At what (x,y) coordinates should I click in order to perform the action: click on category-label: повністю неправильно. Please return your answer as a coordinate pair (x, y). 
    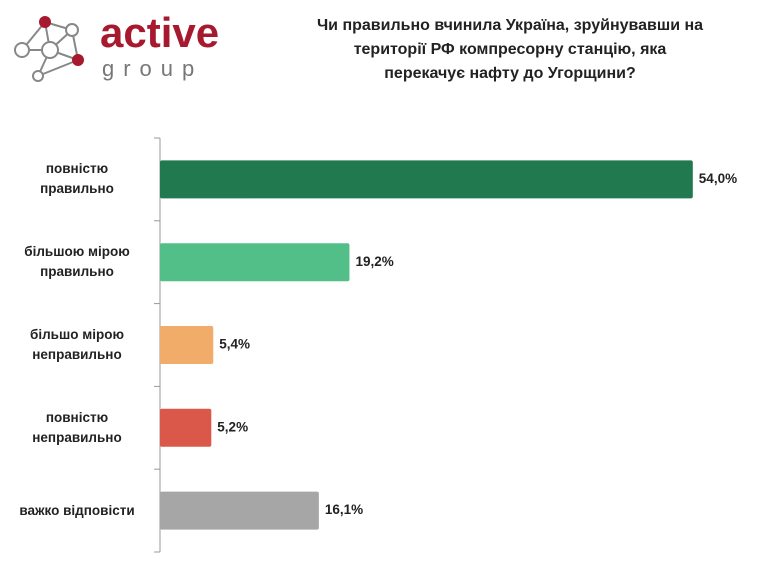
    Looking at the image, I should click on (77, 427).